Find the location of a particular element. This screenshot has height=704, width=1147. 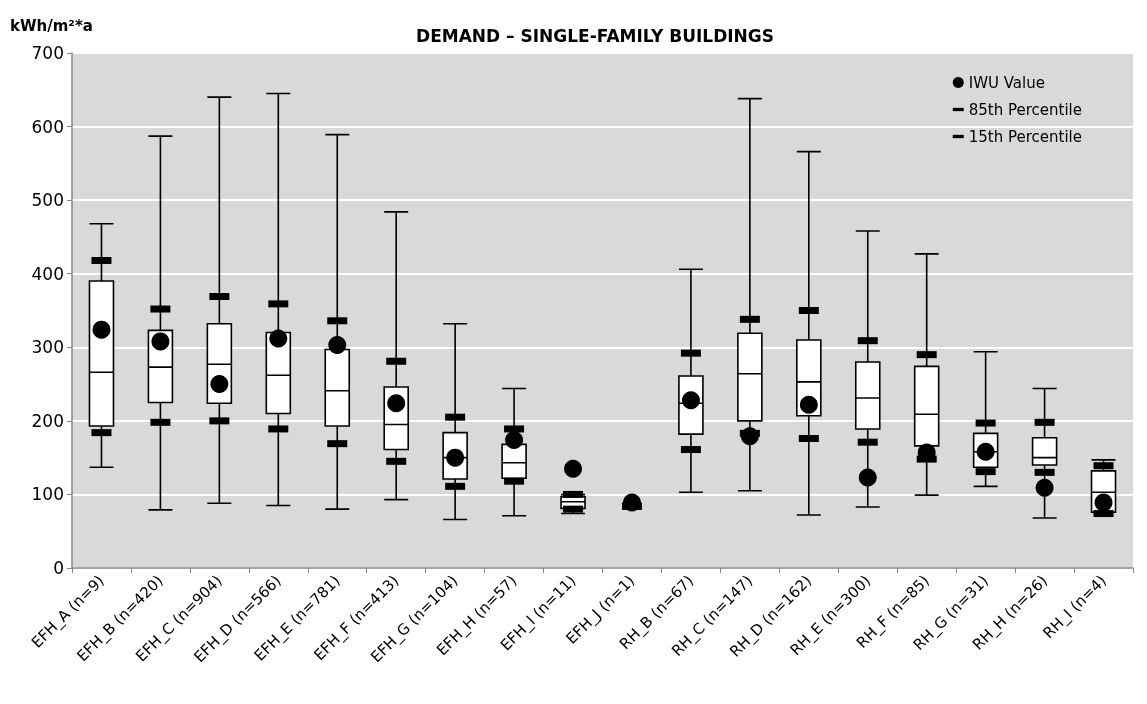

legend-label: 15th Percentile is located at coordinates (1025, 136).